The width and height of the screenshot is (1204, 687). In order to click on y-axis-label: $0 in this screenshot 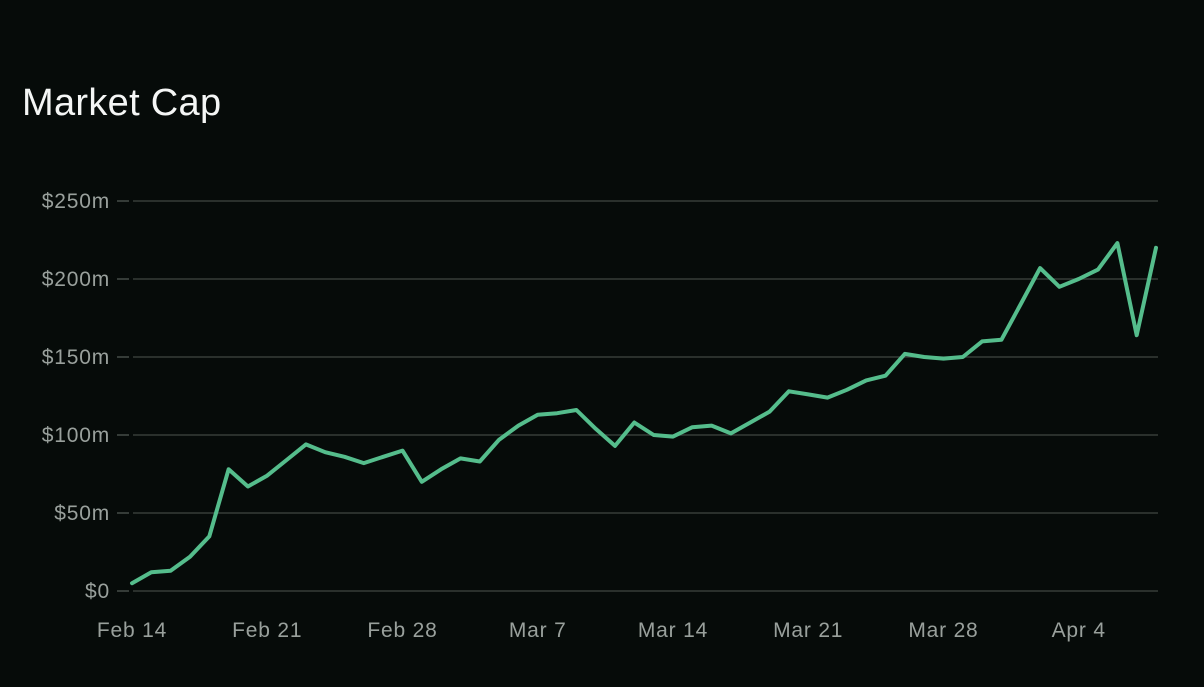, I will do `click(97, 591)`.